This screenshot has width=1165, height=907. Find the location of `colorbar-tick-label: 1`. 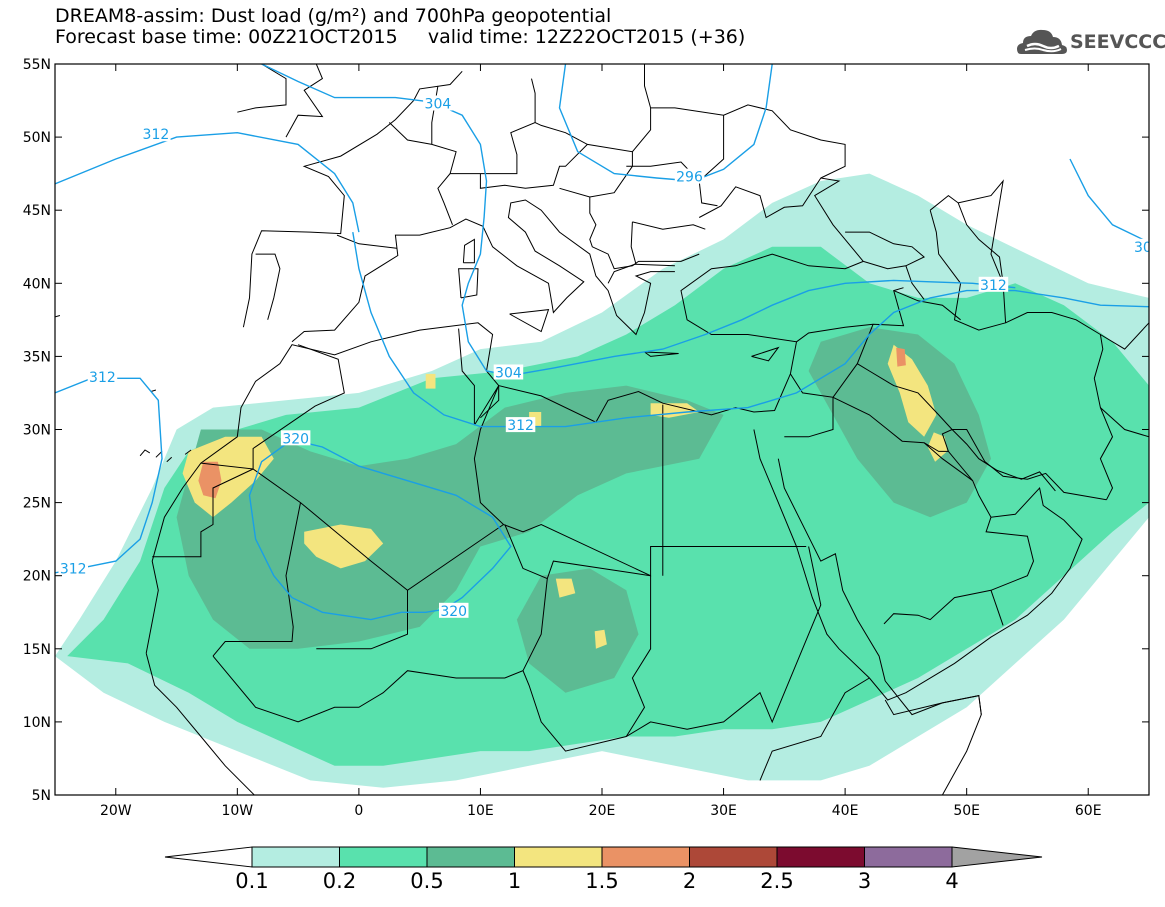

colorbar-tick-label: 1 is located at coordinates (514, 881).